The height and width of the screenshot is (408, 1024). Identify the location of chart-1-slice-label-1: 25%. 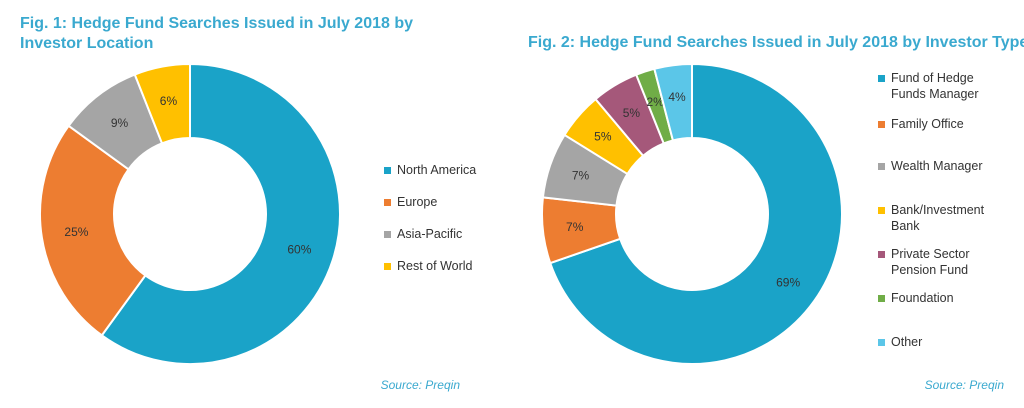
(76, 232).